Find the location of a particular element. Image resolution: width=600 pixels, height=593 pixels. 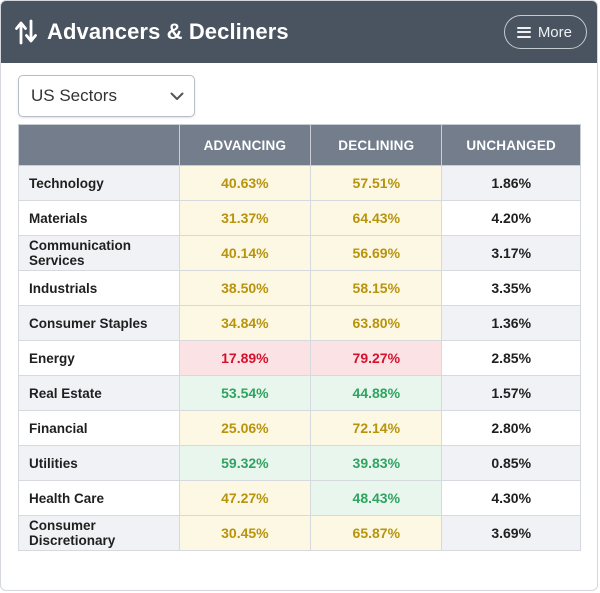

widget-header: Advancers & Decliners More is located at coordinates (299, 32).